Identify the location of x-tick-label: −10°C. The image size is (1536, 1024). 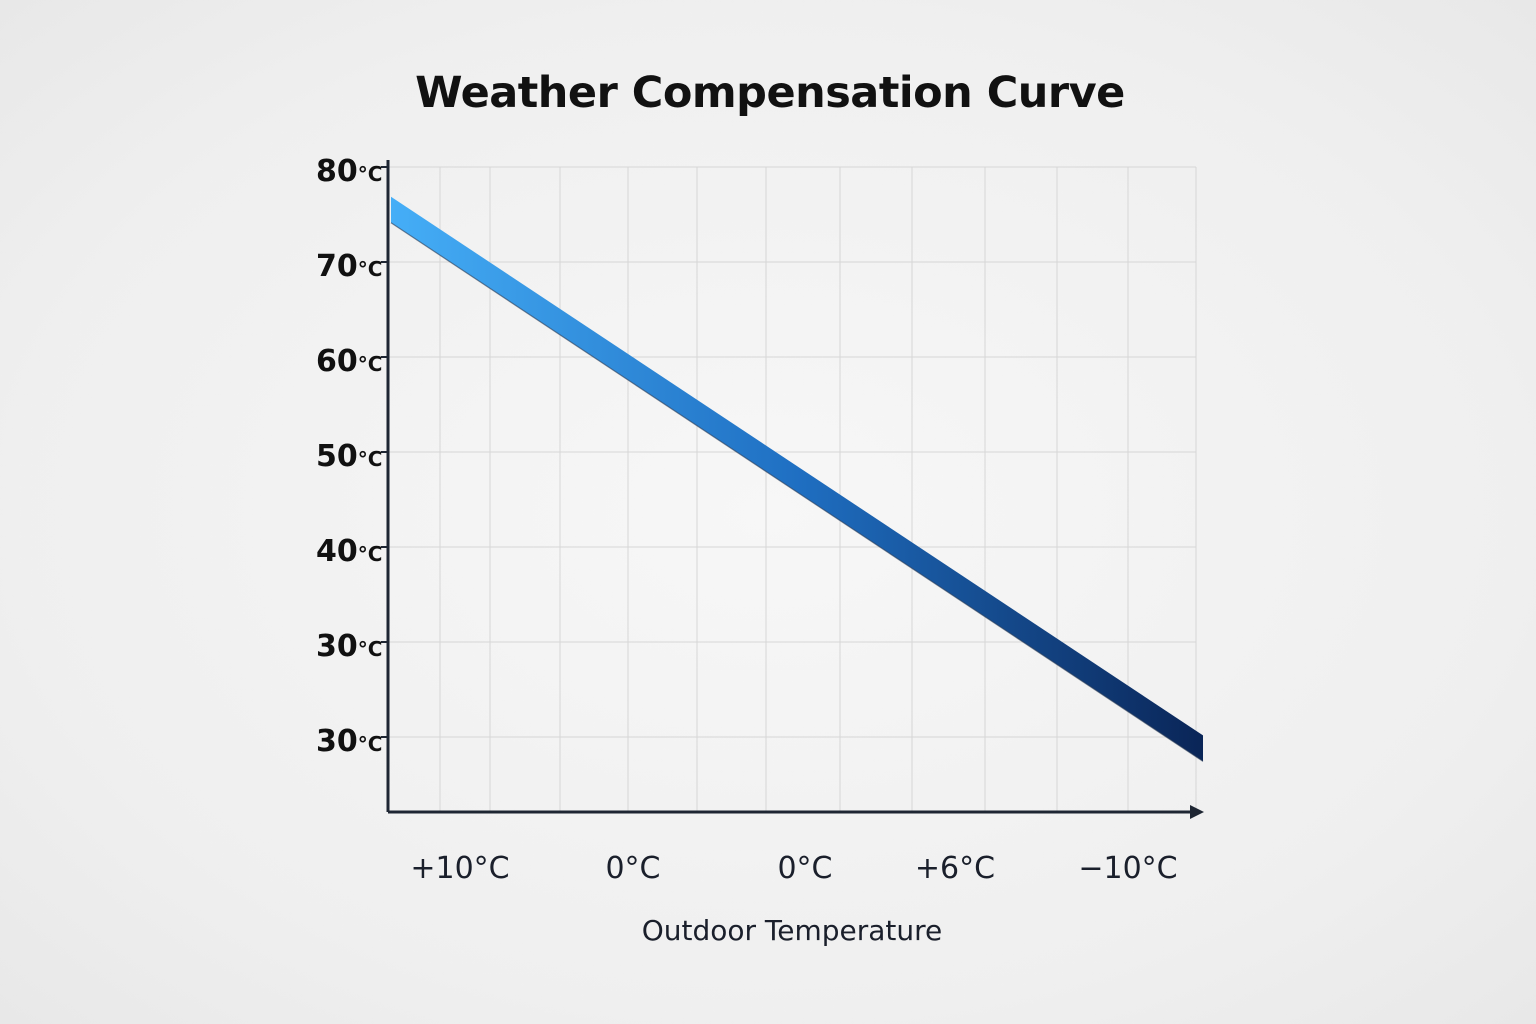
(1127, 868).